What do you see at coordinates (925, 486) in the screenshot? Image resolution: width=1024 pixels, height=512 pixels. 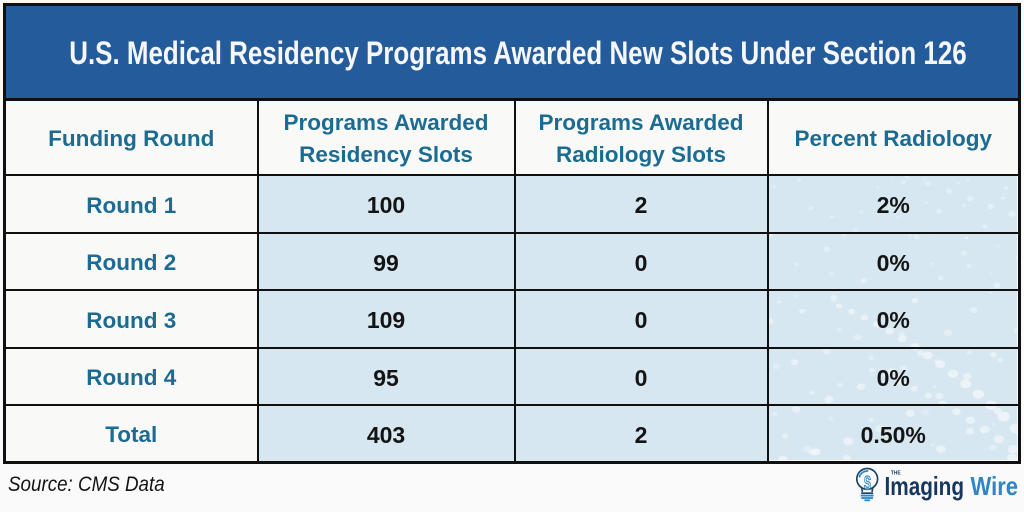 I see `svg-text: Imaging` at bounding box center [925, 486].